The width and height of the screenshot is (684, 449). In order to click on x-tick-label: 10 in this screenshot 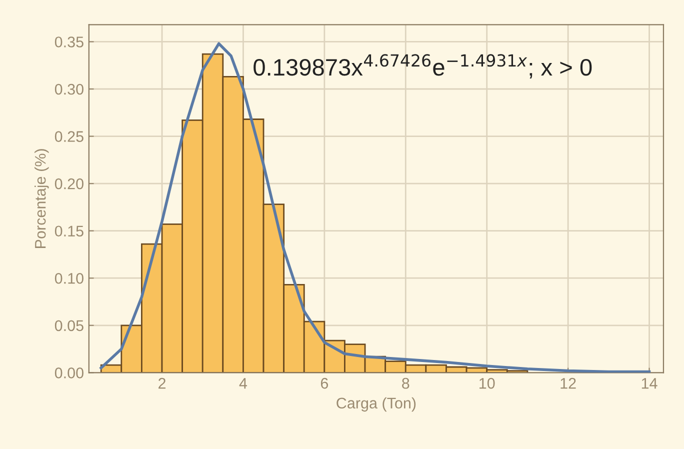, I will do `click(487, 383)`.